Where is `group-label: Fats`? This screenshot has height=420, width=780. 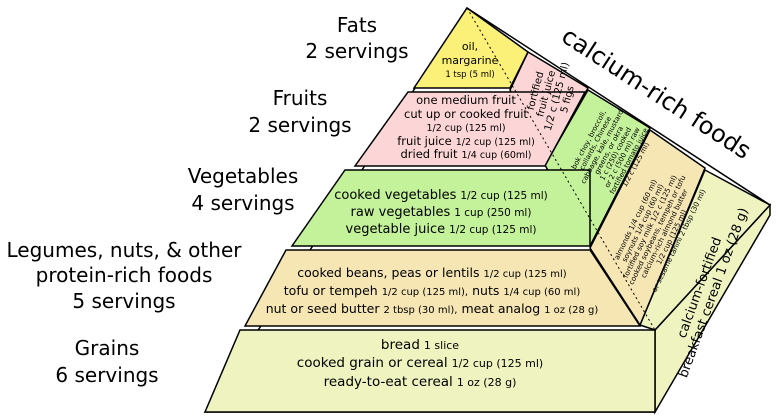
group-label: Fats is located at coordinates (357, 25).